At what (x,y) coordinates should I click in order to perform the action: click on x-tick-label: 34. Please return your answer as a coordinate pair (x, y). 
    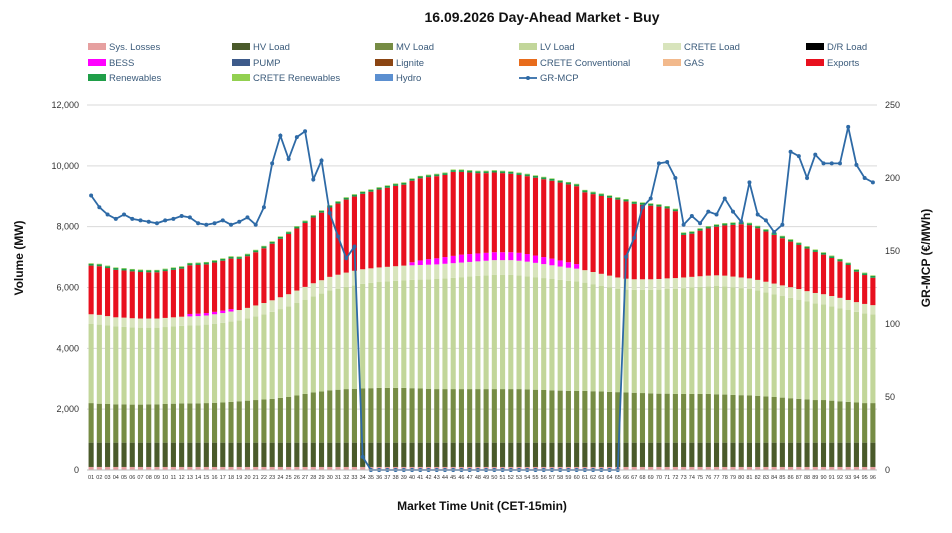
    Looking at the image, I should click on (363, 478).